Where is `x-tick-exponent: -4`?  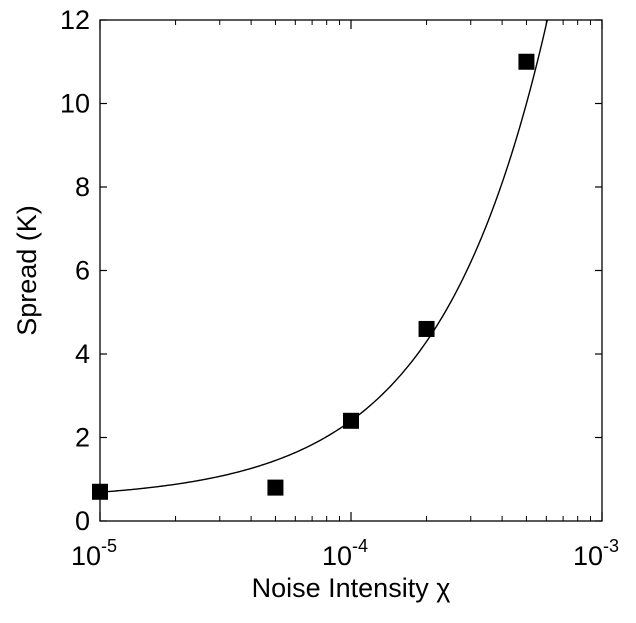 x-tick-exponent: -4 is located at coordinates (360, 546).